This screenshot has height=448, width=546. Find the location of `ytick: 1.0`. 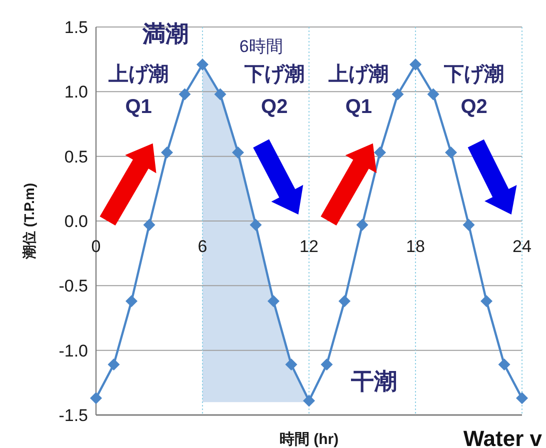

ytick: 1.0 is located at coordinates (76, 92).